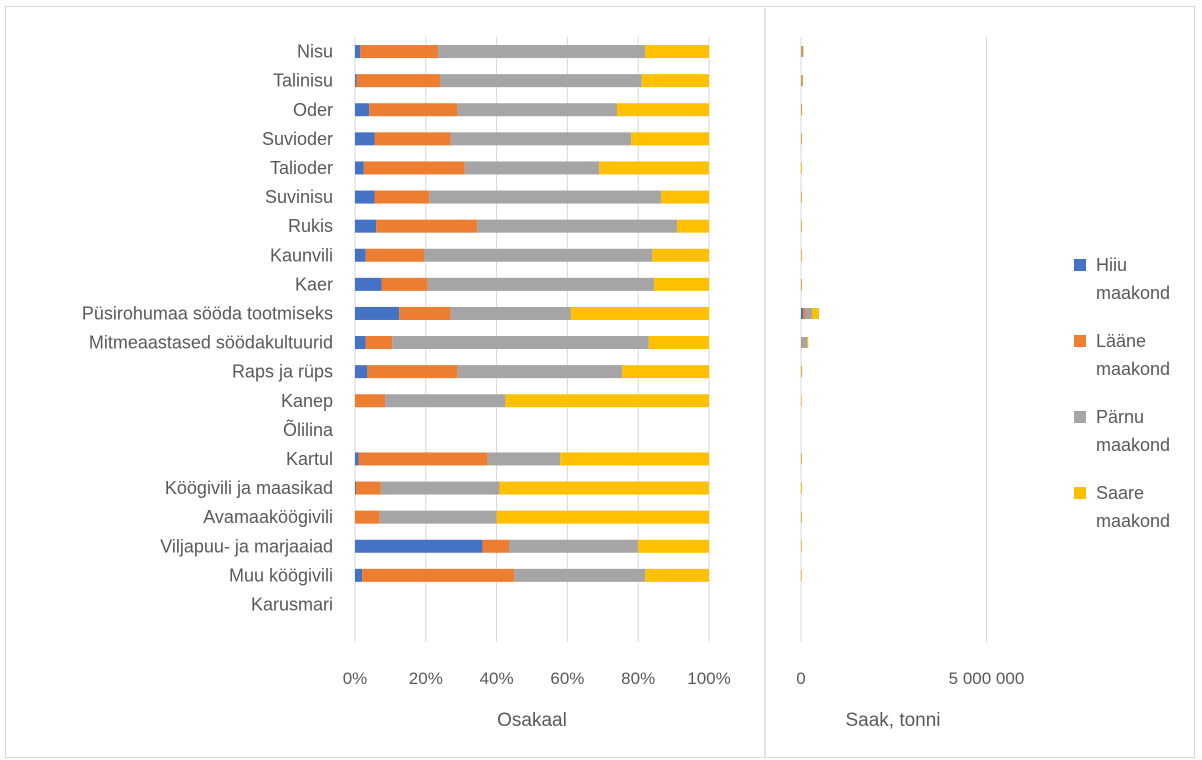 The image size is (1202, 760). I want to click on bar-oder-hiiu-maakond, so click(362, 110).